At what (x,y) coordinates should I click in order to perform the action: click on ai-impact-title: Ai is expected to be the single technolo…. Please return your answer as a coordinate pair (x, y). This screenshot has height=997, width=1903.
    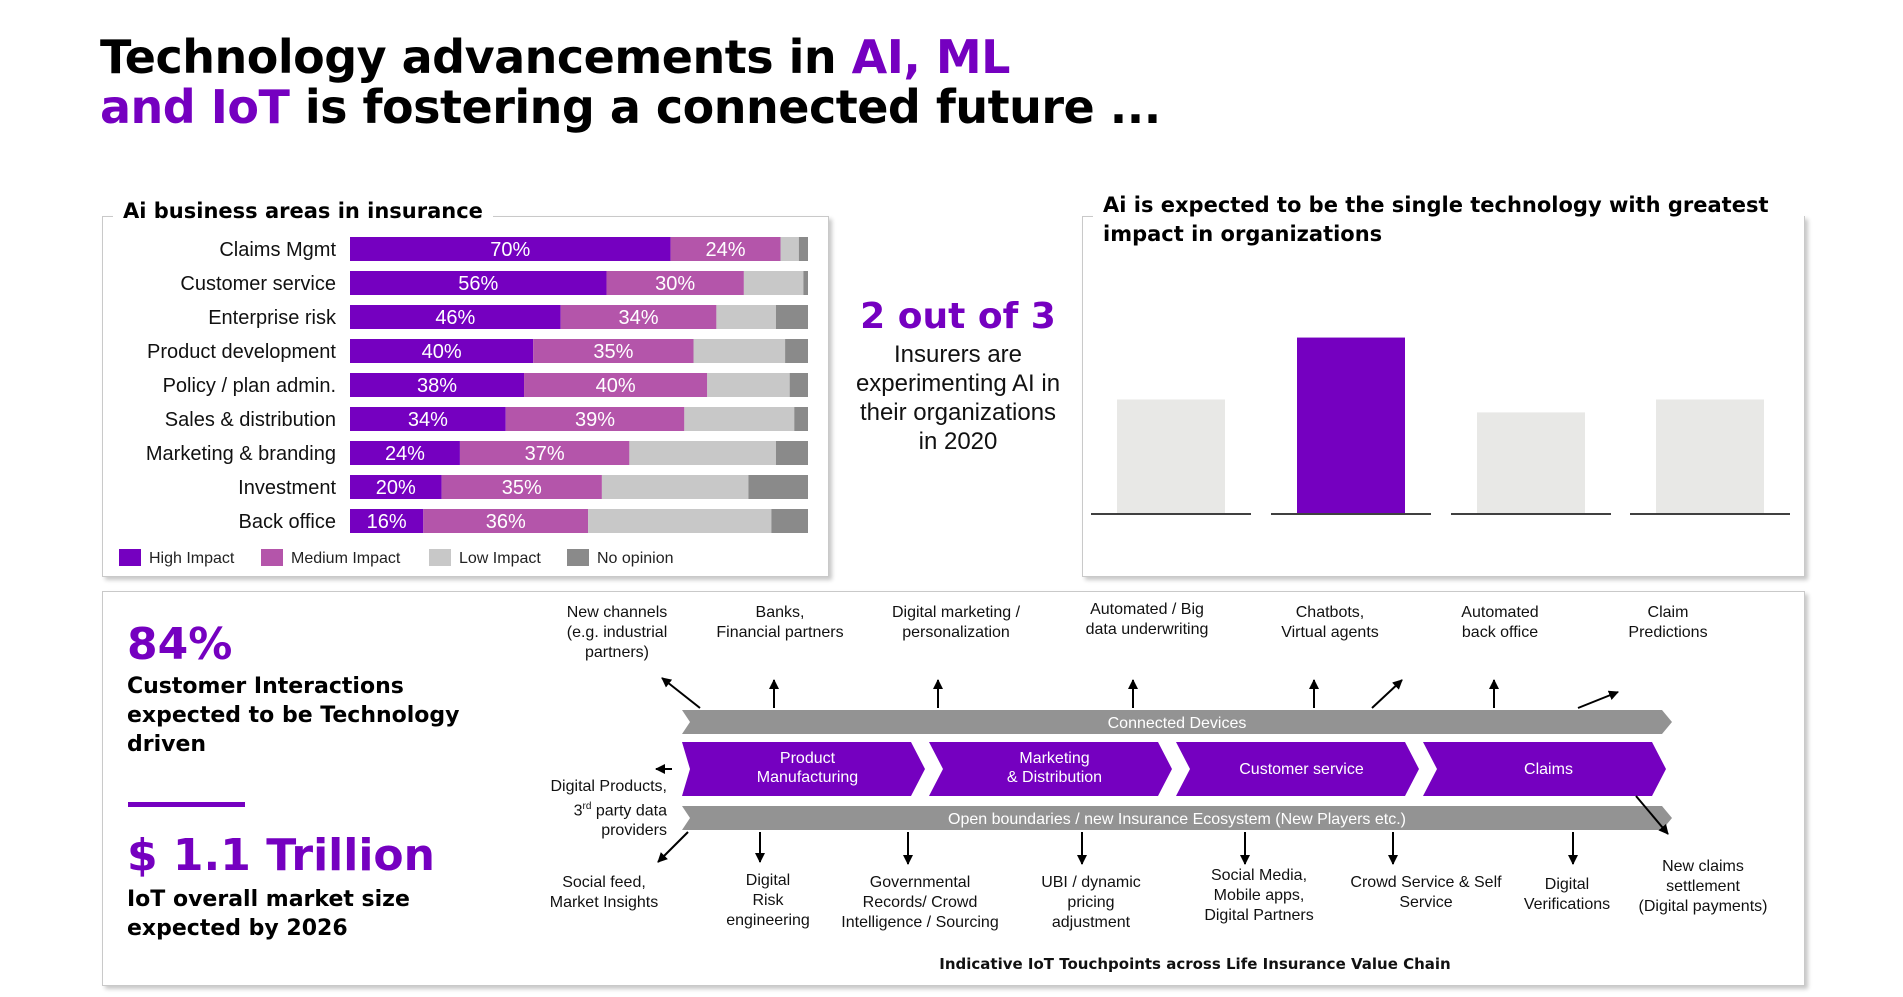
    Looking at the image, I should click on (1448, 220).